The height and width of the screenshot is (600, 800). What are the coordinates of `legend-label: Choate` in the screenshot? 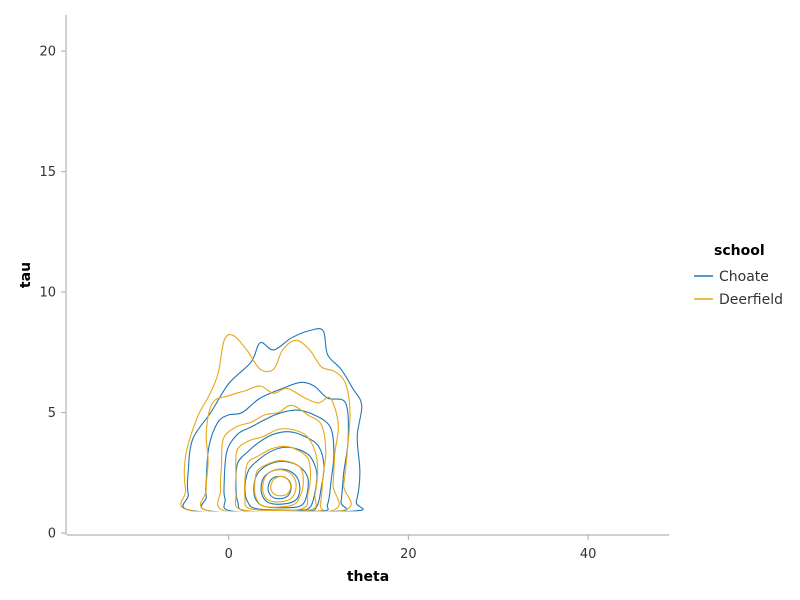 It's located at (744, 277).